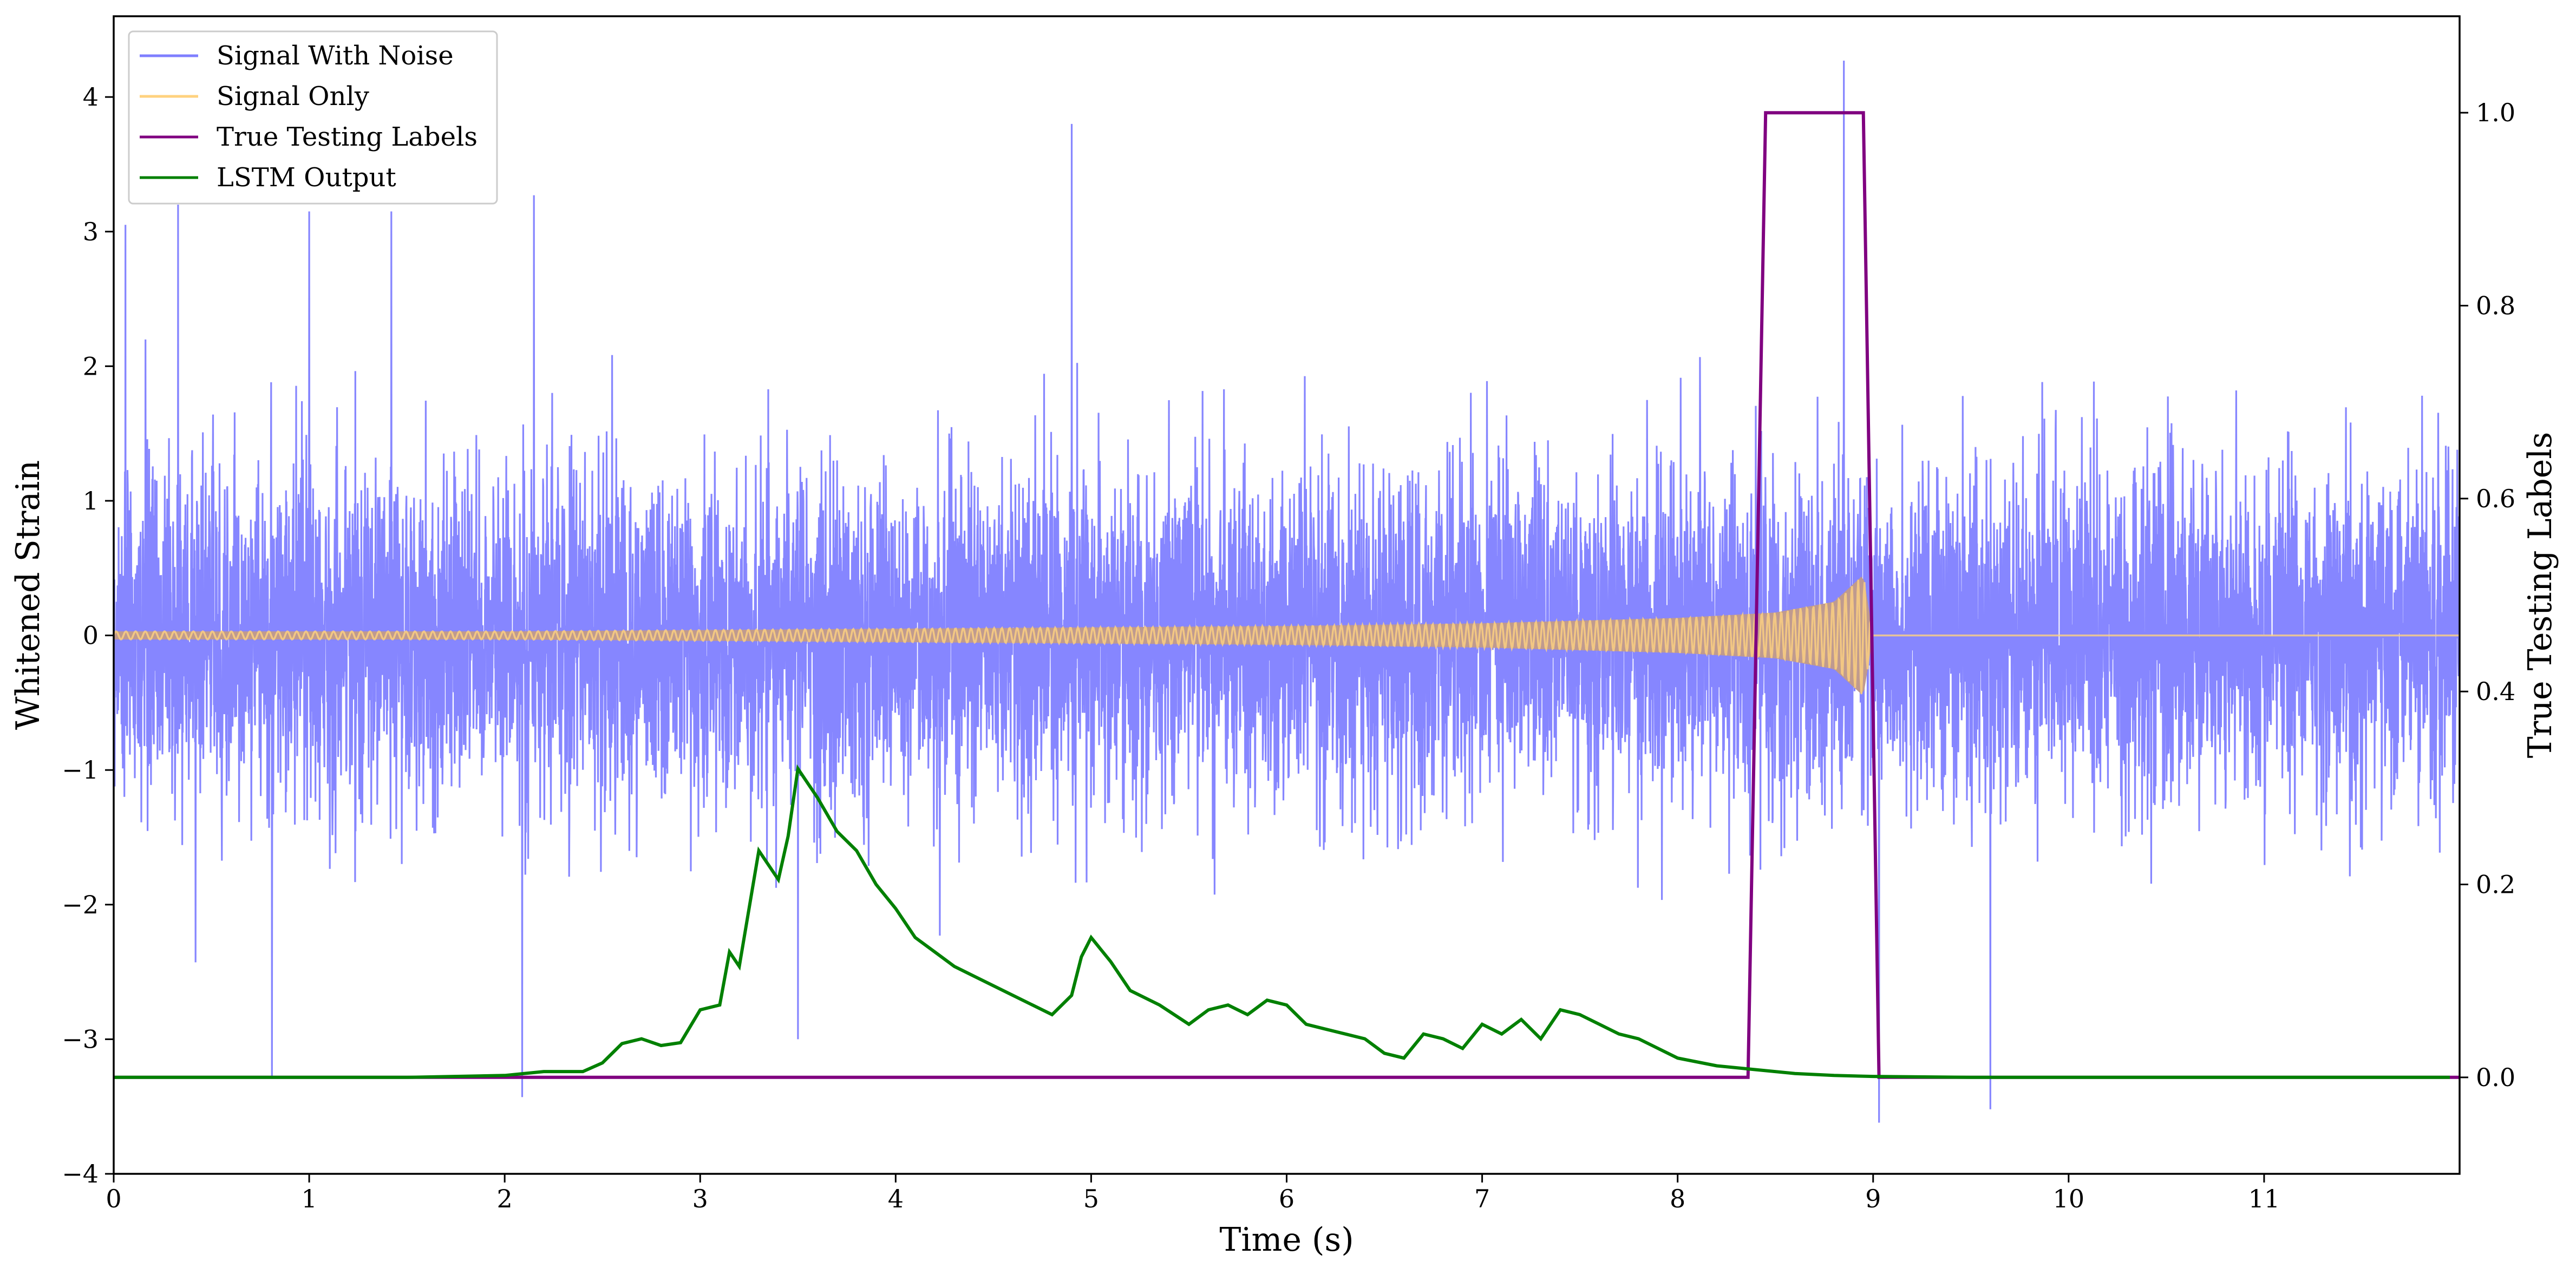  I want to click on x-tick-label: 8, so click(1677, 1198).